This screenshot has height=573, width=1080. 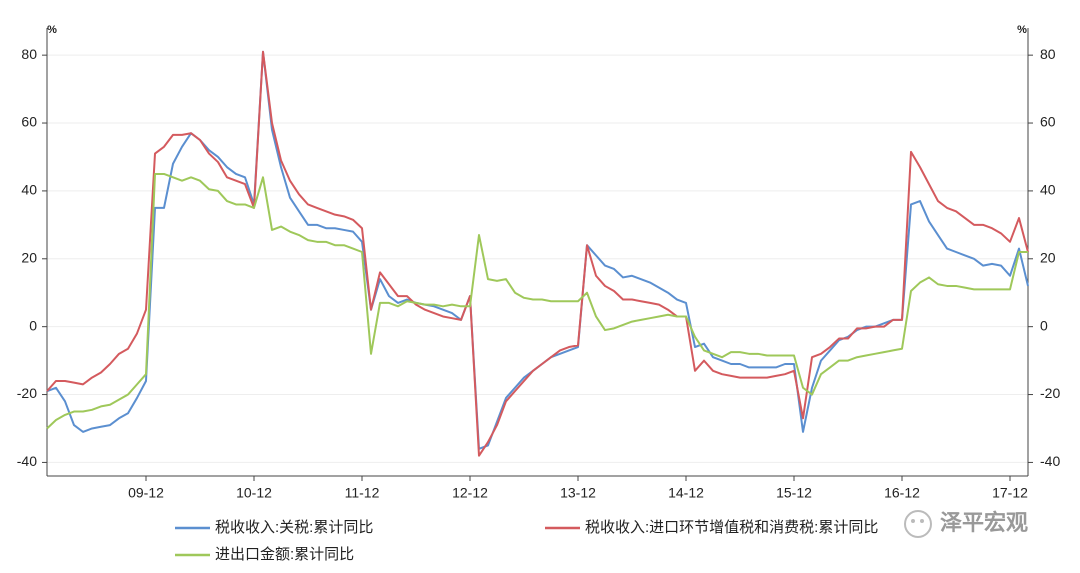 I want to click on y-tick-label: -20, so click(x=27, y=393).